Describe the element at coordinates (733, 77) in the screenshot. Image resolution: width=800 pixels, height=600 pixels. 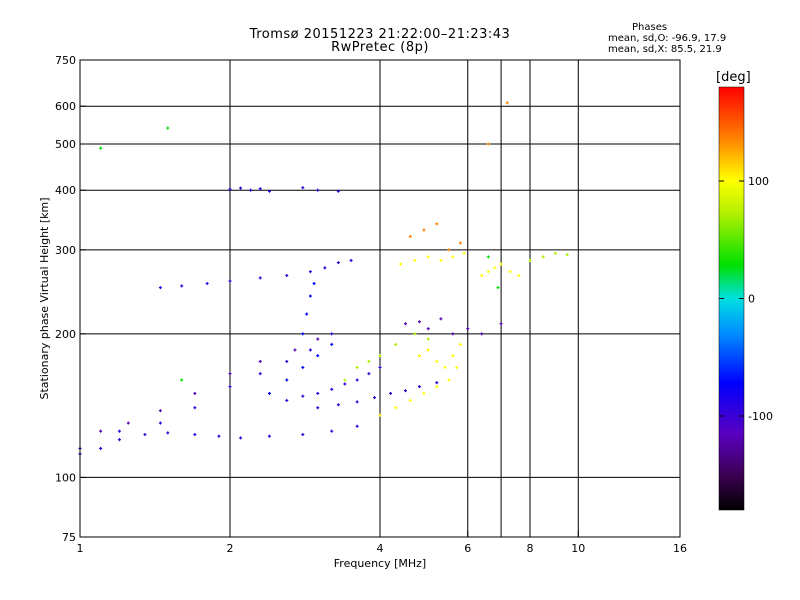
I see `colorbar-label: [deg]` at that location.